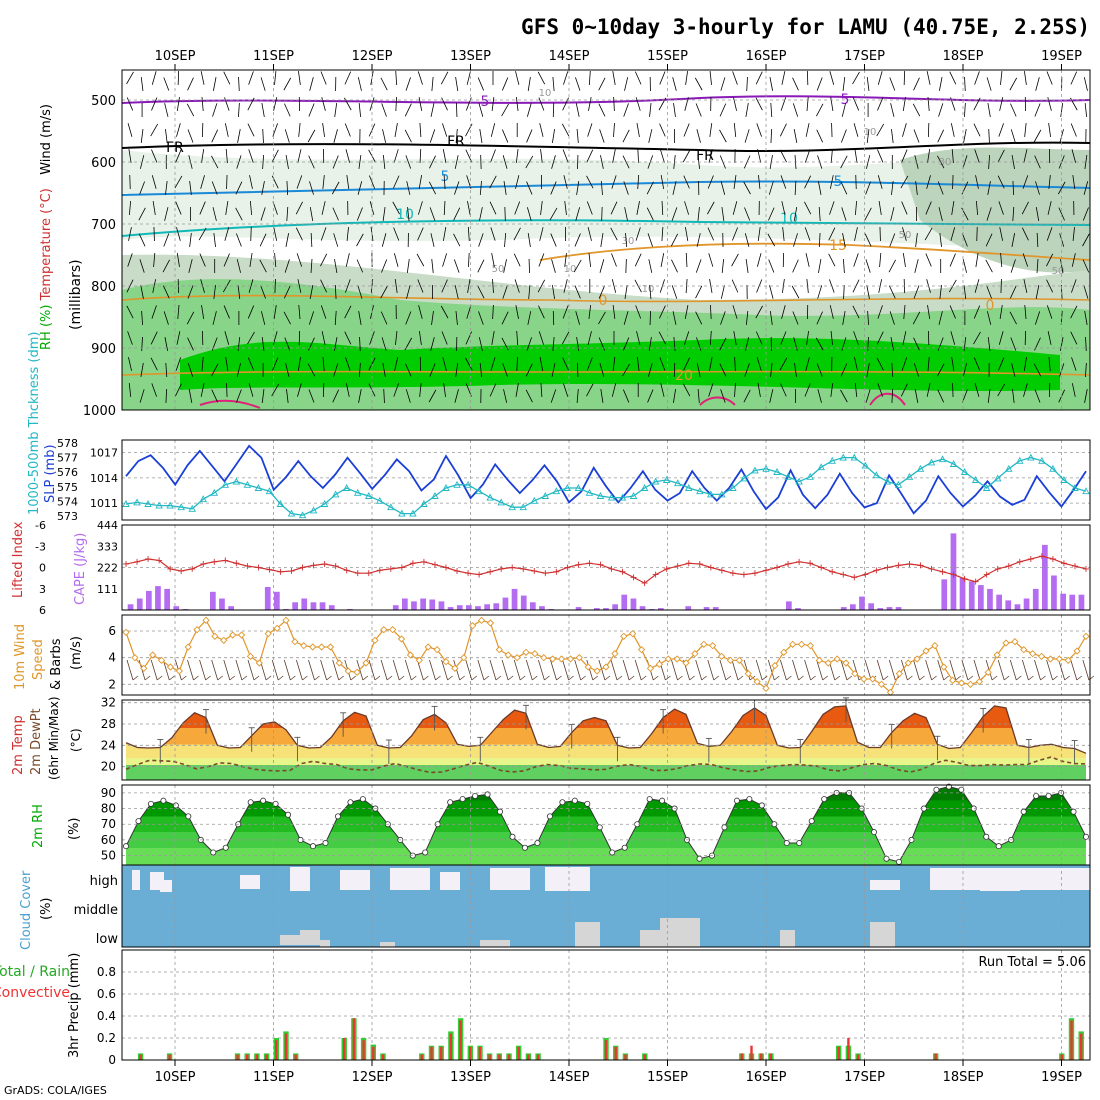 Image resolution: width=1100 pixels, height=1100 pixels. I want to click on lifted-ylabel: Lifted Index, so click(18, 559).